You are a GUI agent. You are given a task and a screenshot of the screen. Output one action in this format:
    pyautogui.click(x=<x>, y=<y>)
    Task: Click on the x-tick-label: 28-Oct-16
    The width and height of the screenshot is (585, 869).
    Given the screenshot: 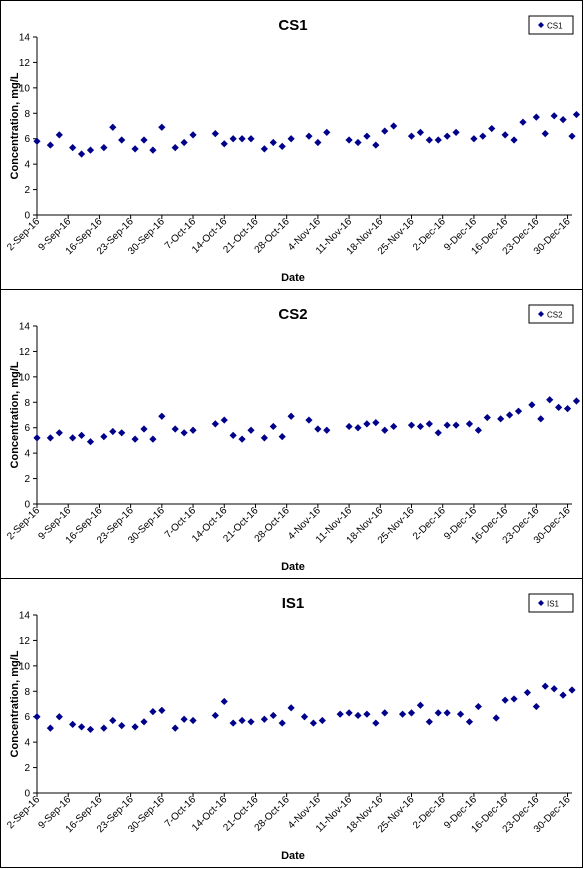 What is the action you would take?
    pyautogui.click(x=273, y=525)
    